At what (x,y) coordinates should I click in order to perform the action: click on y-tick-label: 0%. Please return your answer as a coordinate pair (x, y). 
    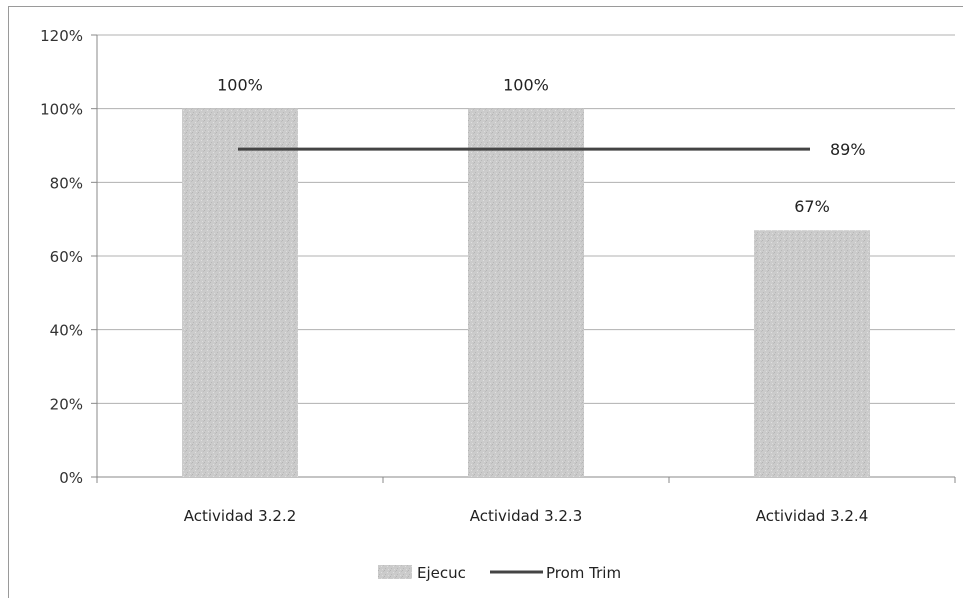
    Looking at the image, I should click on (71, 478).